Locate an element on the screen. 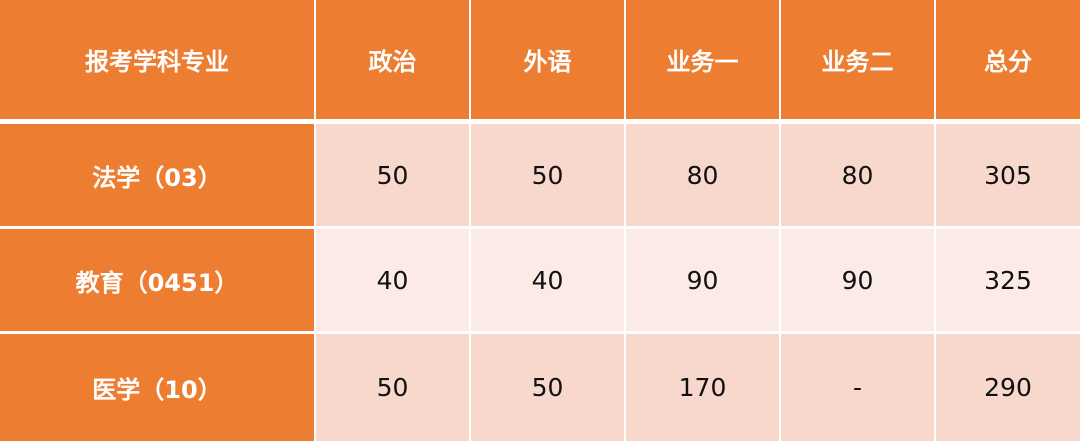 Image resolution: width=1080 pixels, height=441 pixels. cell-subject1: 90 is located at coordinates (703, 281).